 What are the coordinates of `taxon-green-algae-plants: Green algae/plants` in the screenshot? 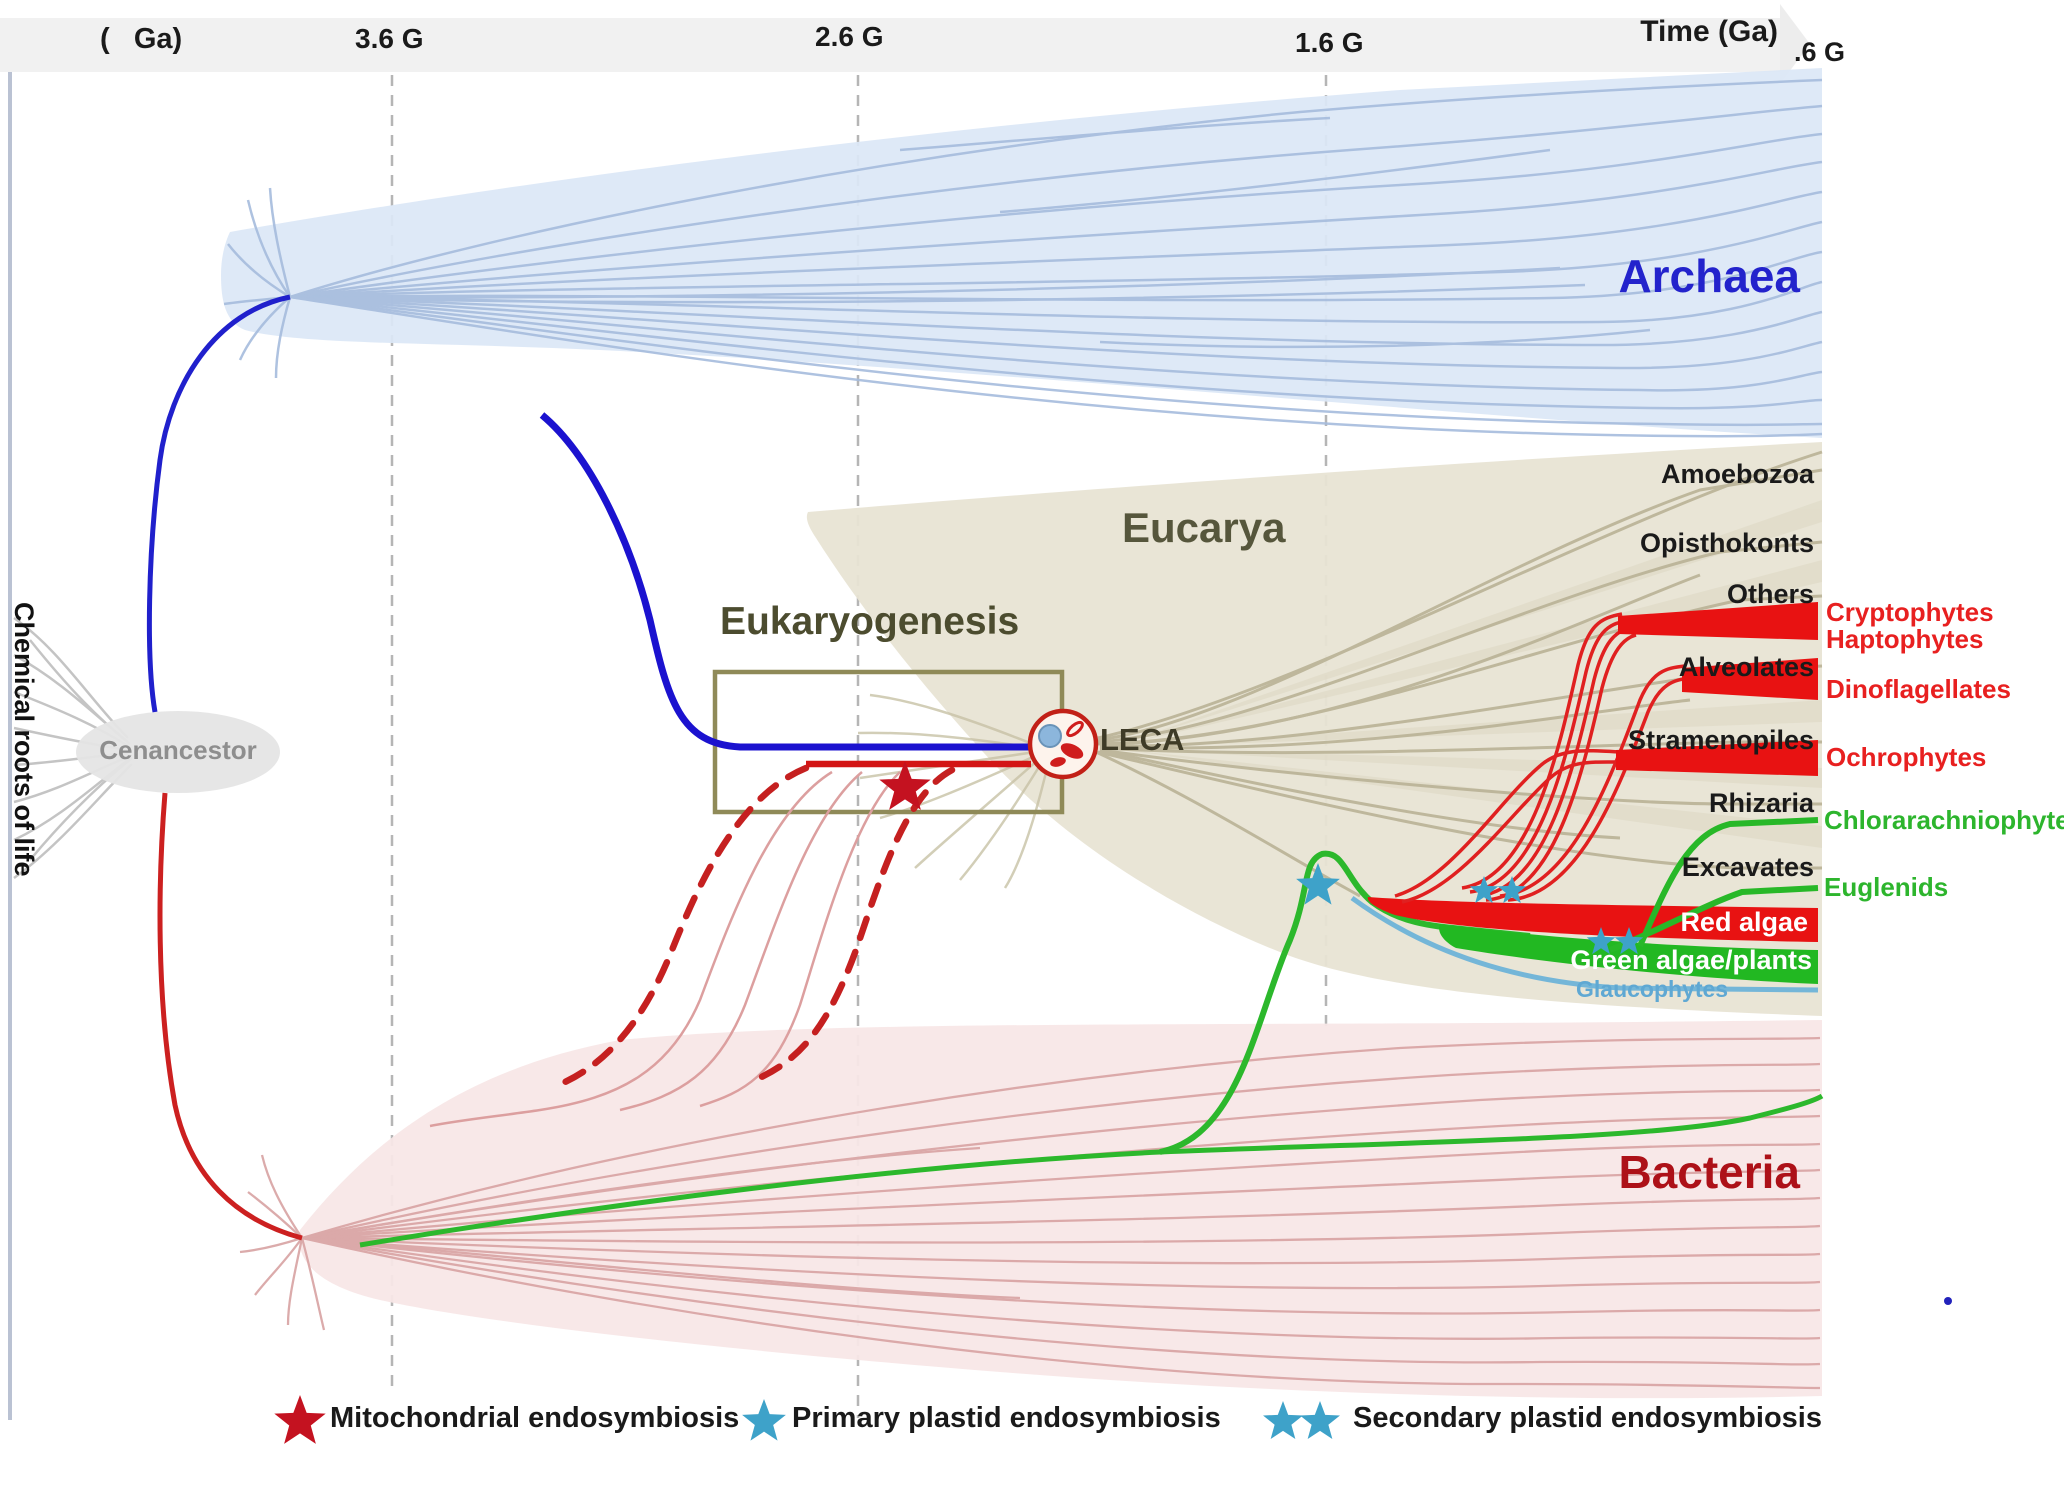 It's located at (1691, 960).